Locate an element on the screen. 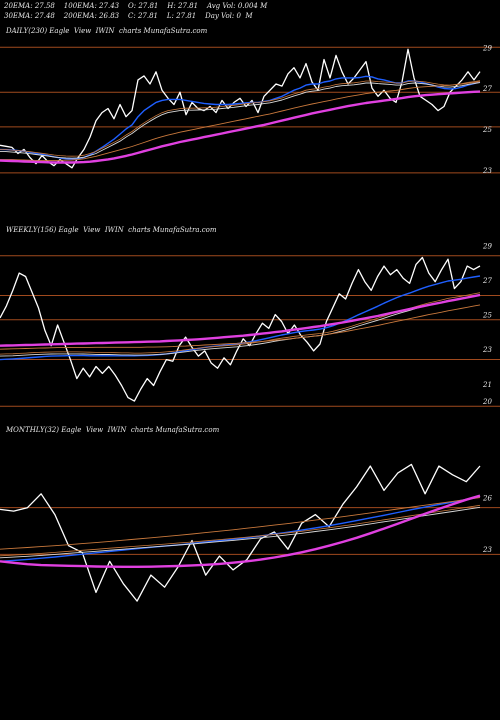  monthly-y-tick-label-1: 23 is located at coordinates (487, 550).